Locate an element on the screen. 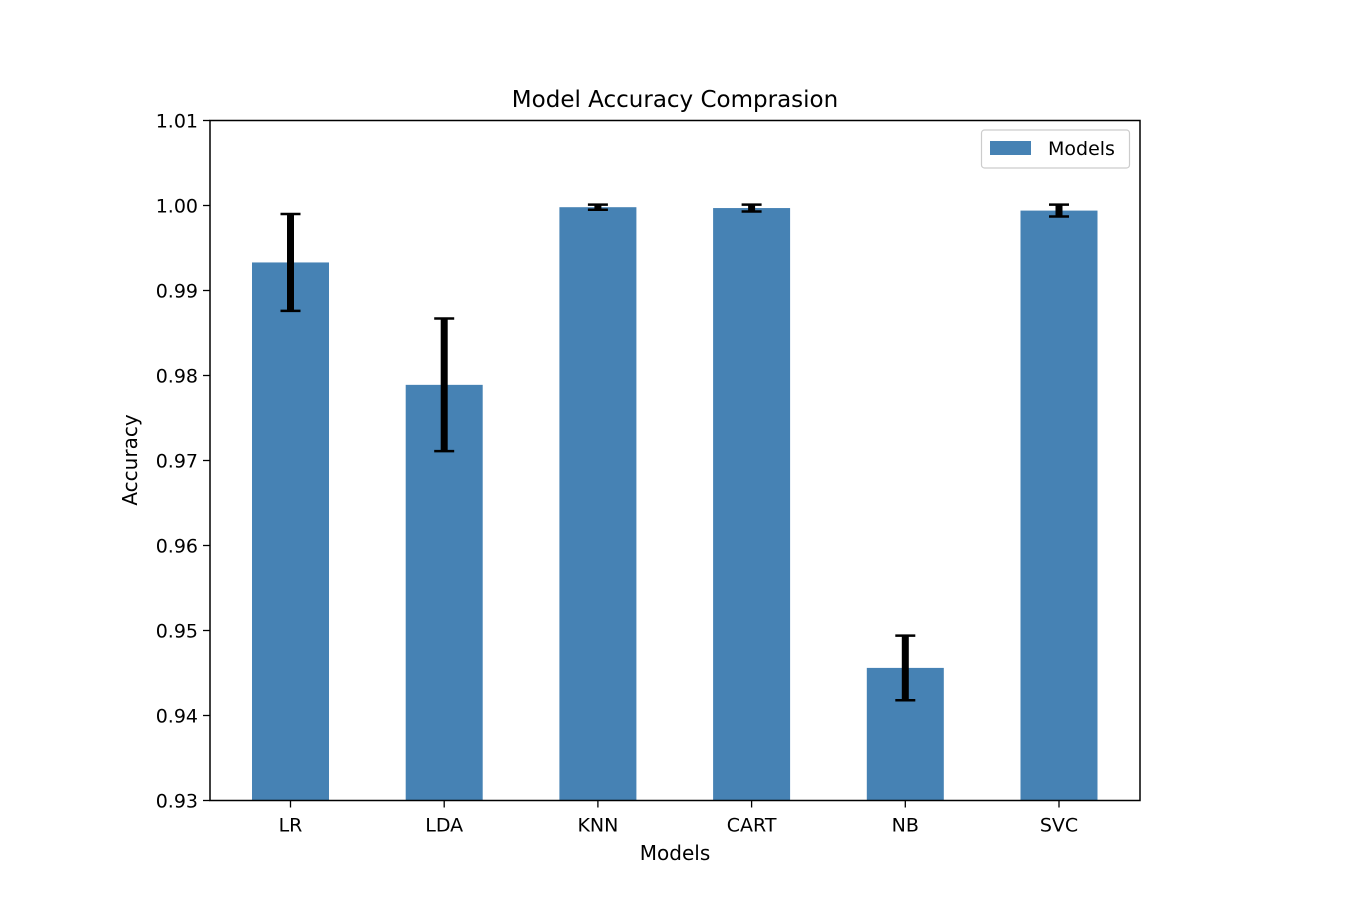 Image resolution: width=1355 pixels, height=913 pixels. error-bar-nb is located at coordinates (905, 668).